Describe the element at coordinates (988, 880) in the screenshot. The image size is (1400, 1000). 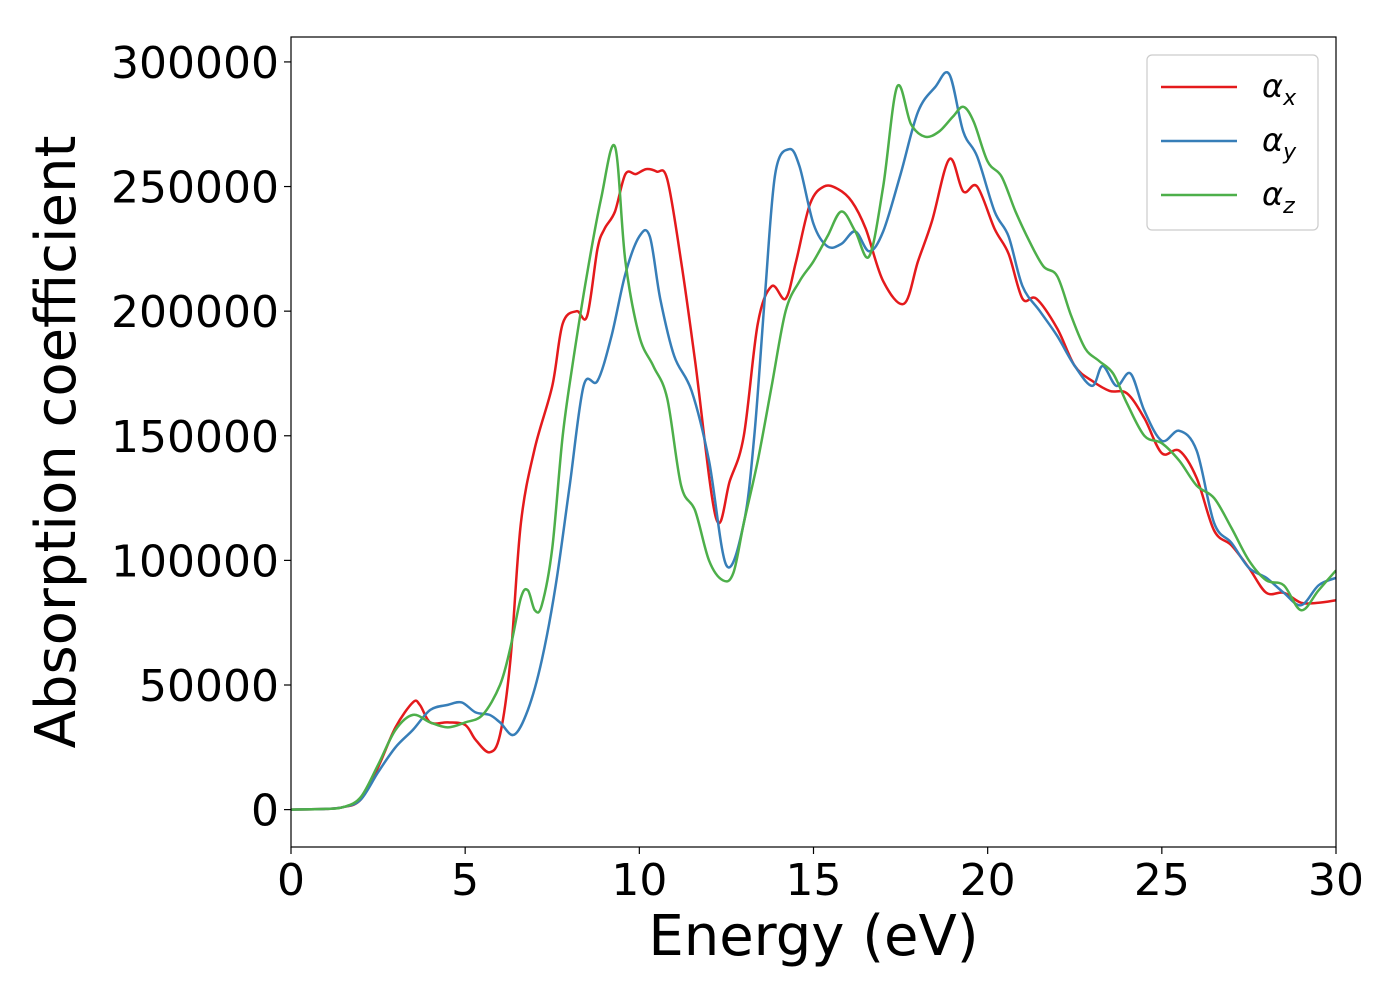
I see `x-tick-label: 20` at that location.